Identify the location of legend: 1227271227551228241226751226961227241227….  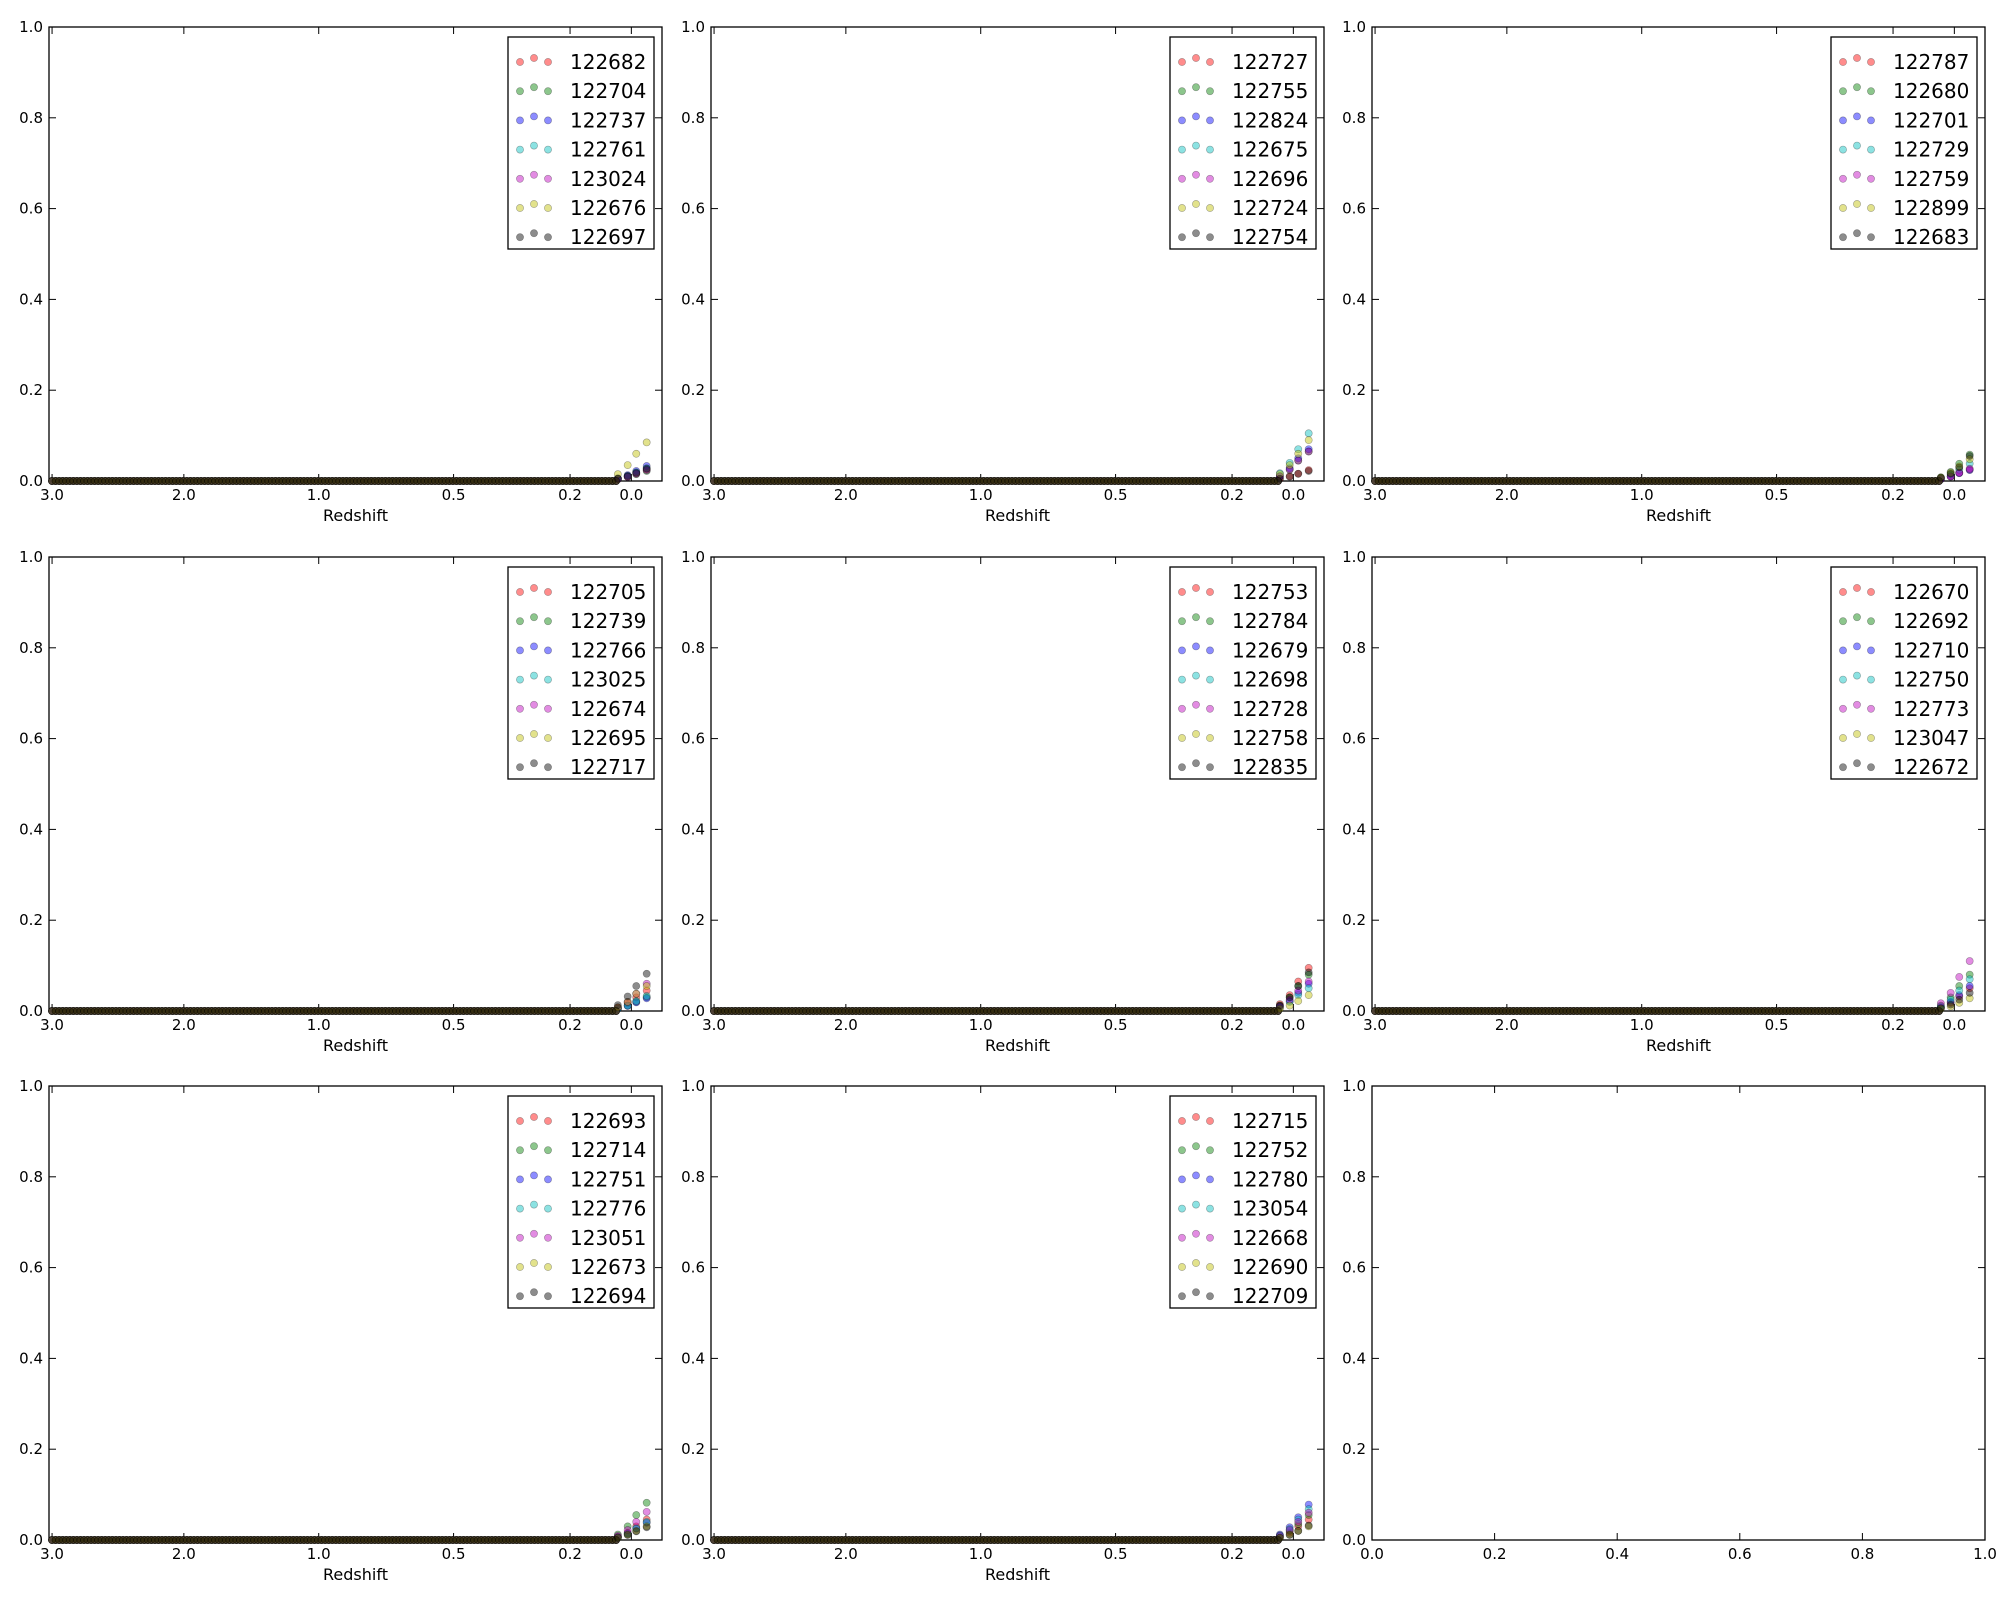
(1243, 143).